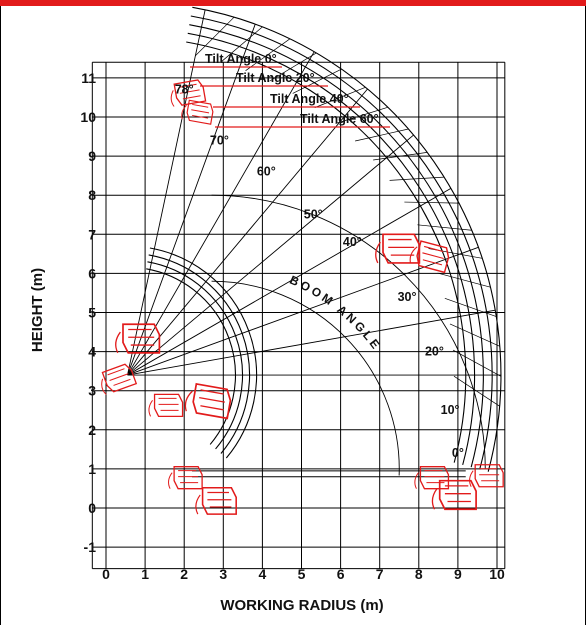 The height and width of the screenshot is (625, 586). I want to click on boom-angle-value: 10°, so click(450, 410).